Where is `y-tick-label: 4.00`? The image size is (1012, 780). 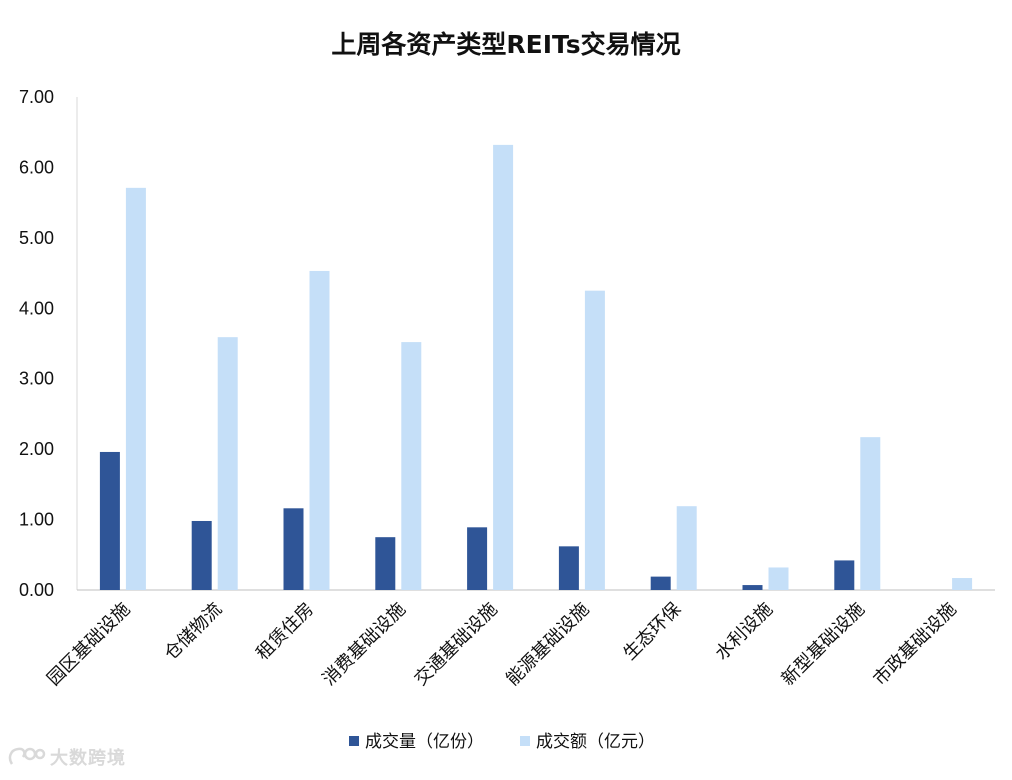 y-tick-label: 4.00 is located at coordinates (36, 308).